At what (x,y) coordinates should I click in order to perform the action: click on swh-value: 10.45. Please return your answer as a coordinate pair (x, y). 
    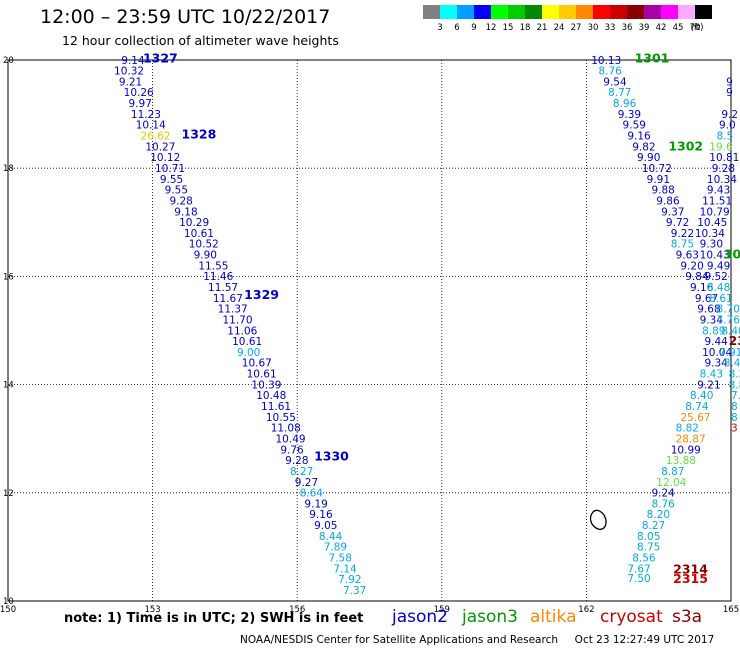
    Looking at the image, I should click on (712, 223).